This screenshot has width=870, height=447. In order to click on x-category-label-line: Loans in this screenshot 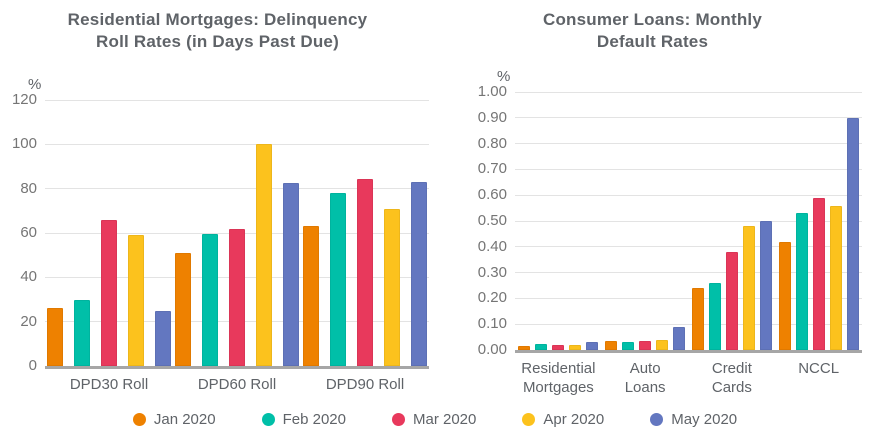, I will do `click(645, 387)`.